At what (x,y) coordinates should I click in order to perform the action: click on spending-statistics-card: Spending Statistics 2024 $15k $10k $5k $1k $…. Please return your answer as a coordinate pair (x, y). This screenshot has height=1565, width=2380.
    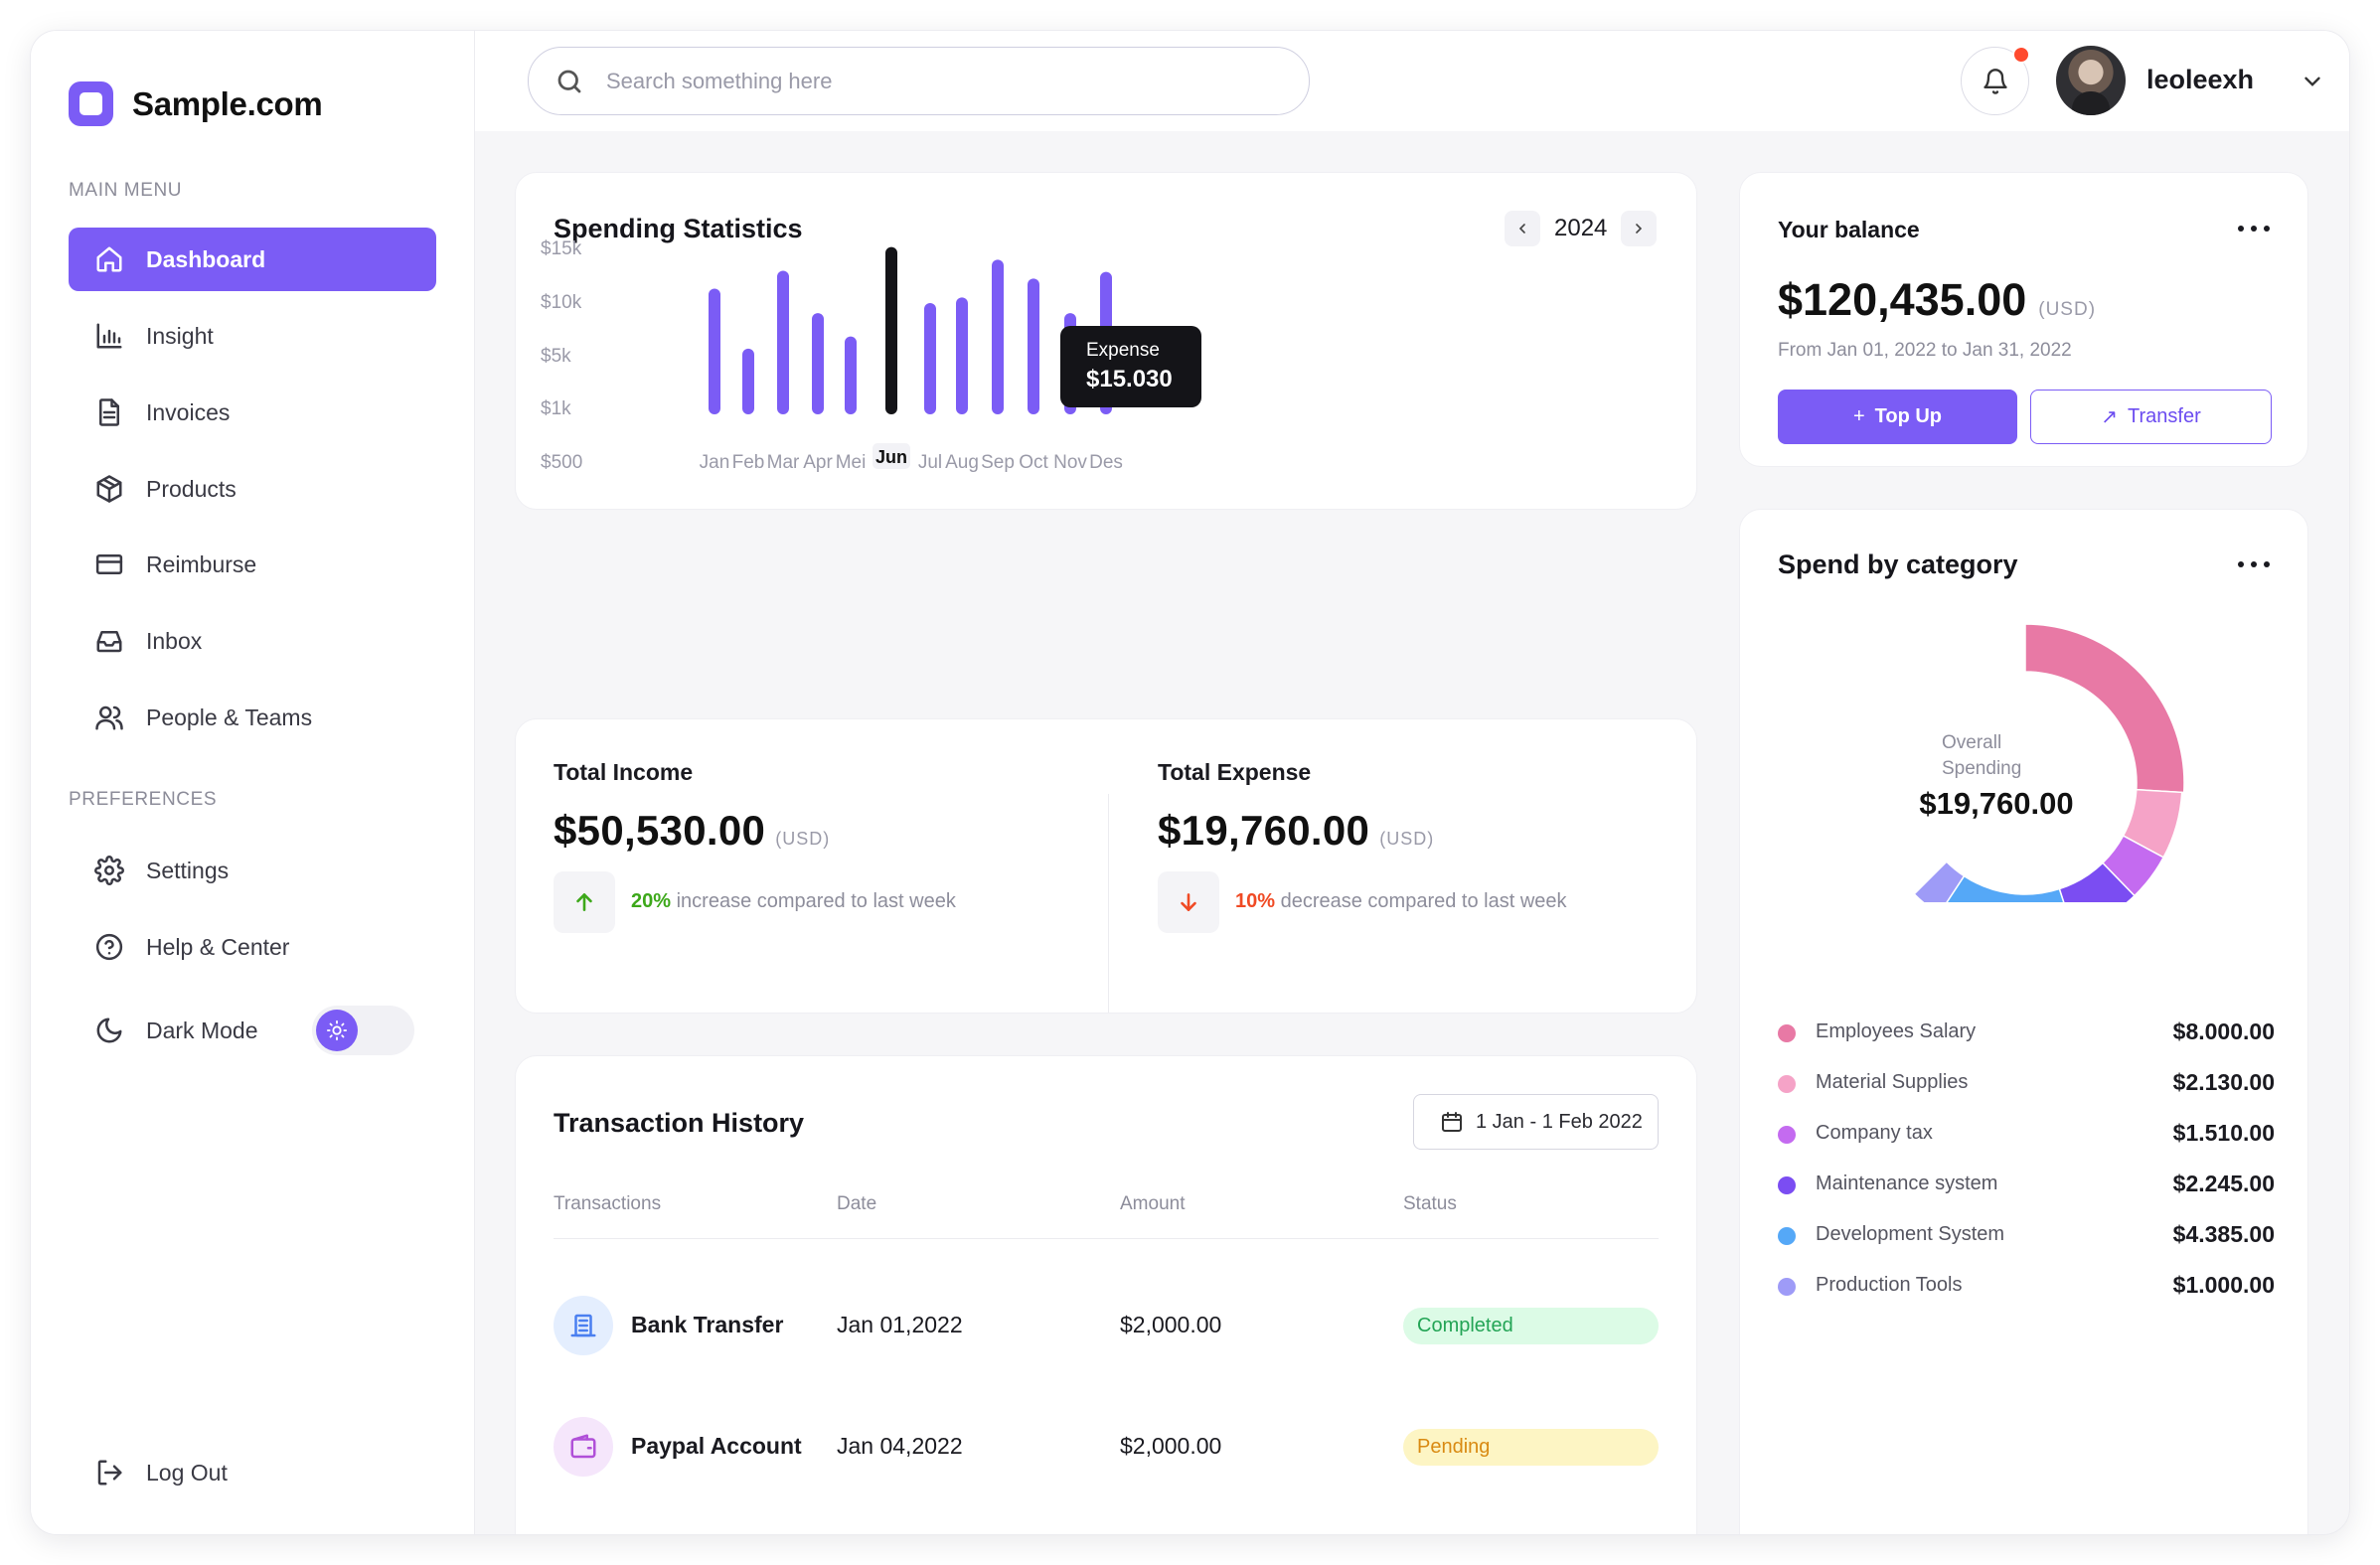
    Looking at the image, I should click on (1106, 341).